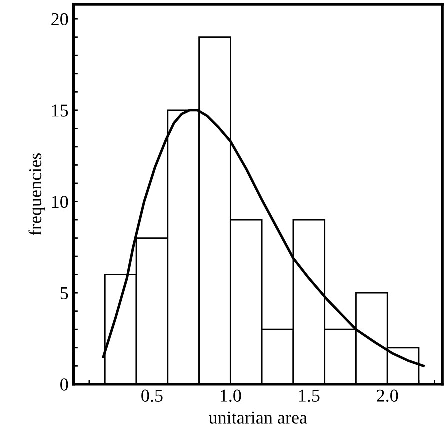  I want to click on x-tick-label: 2.0, so click(387, 396).